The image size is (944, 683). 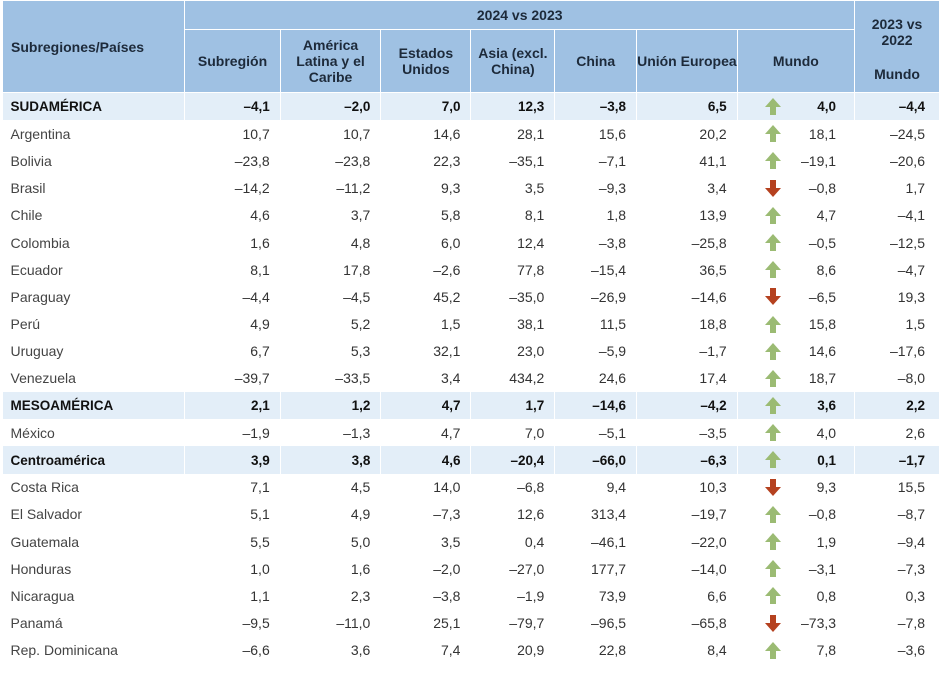 What do you see at coordinates (513, 351) in the screenshot?
I see `cell-value: 23,0` at bounding box center [513, 351].